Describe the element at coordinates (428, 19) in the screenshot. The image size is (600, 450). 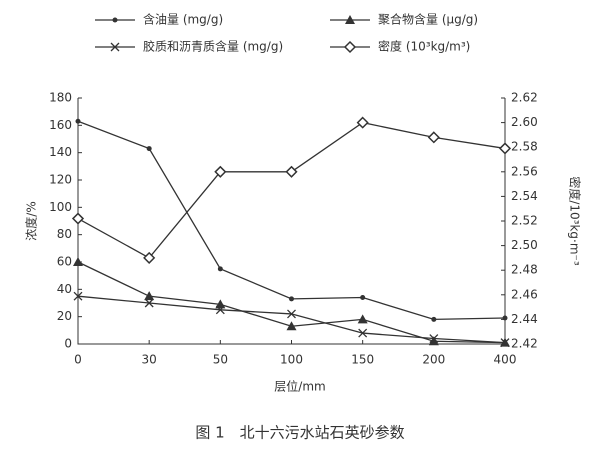
I see `legend-label: 聚合物含量 (μg/g)` at that location.